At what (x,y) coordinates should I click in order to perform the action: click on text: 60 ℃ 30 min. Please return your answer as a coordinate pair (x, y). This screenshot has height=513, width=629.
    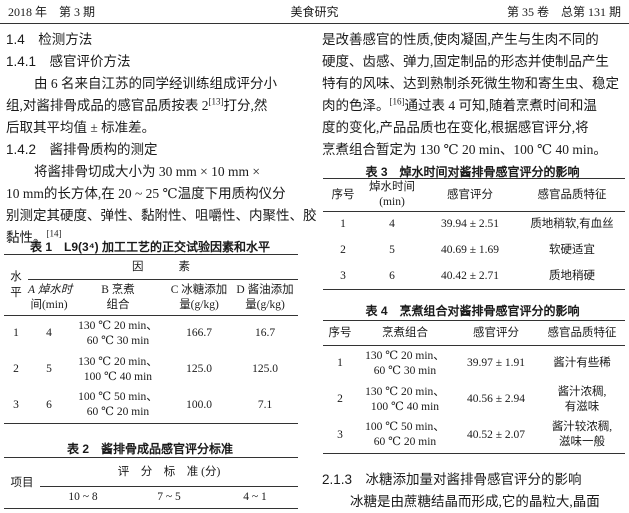
    Looking at the image, I should click on (405, 370).